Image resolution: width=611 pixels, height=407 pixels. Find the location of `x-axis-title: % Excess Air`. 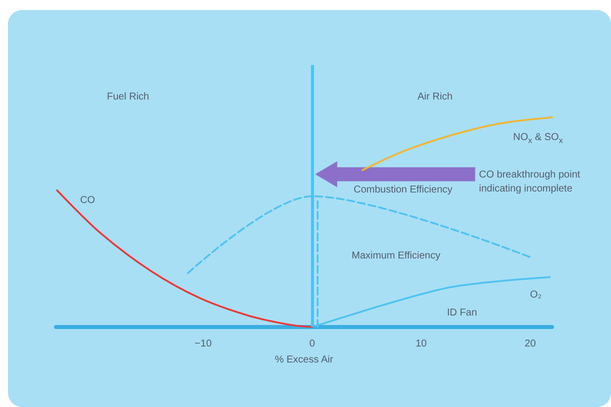

x-axis-title: % Excess Air is located at coordinates (304, 360).